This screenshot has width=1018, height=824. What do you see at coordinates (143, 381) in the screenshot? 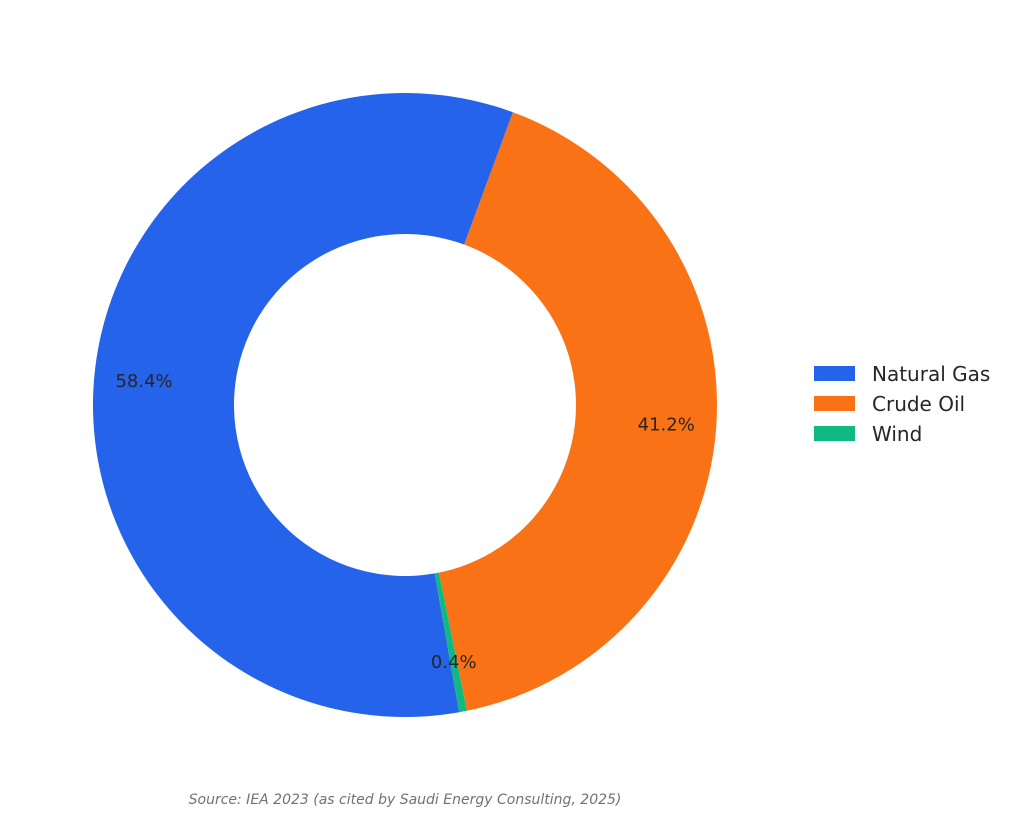
I see `slice-label-natural-gas: 58.4%` at bounding box center [143, 381].